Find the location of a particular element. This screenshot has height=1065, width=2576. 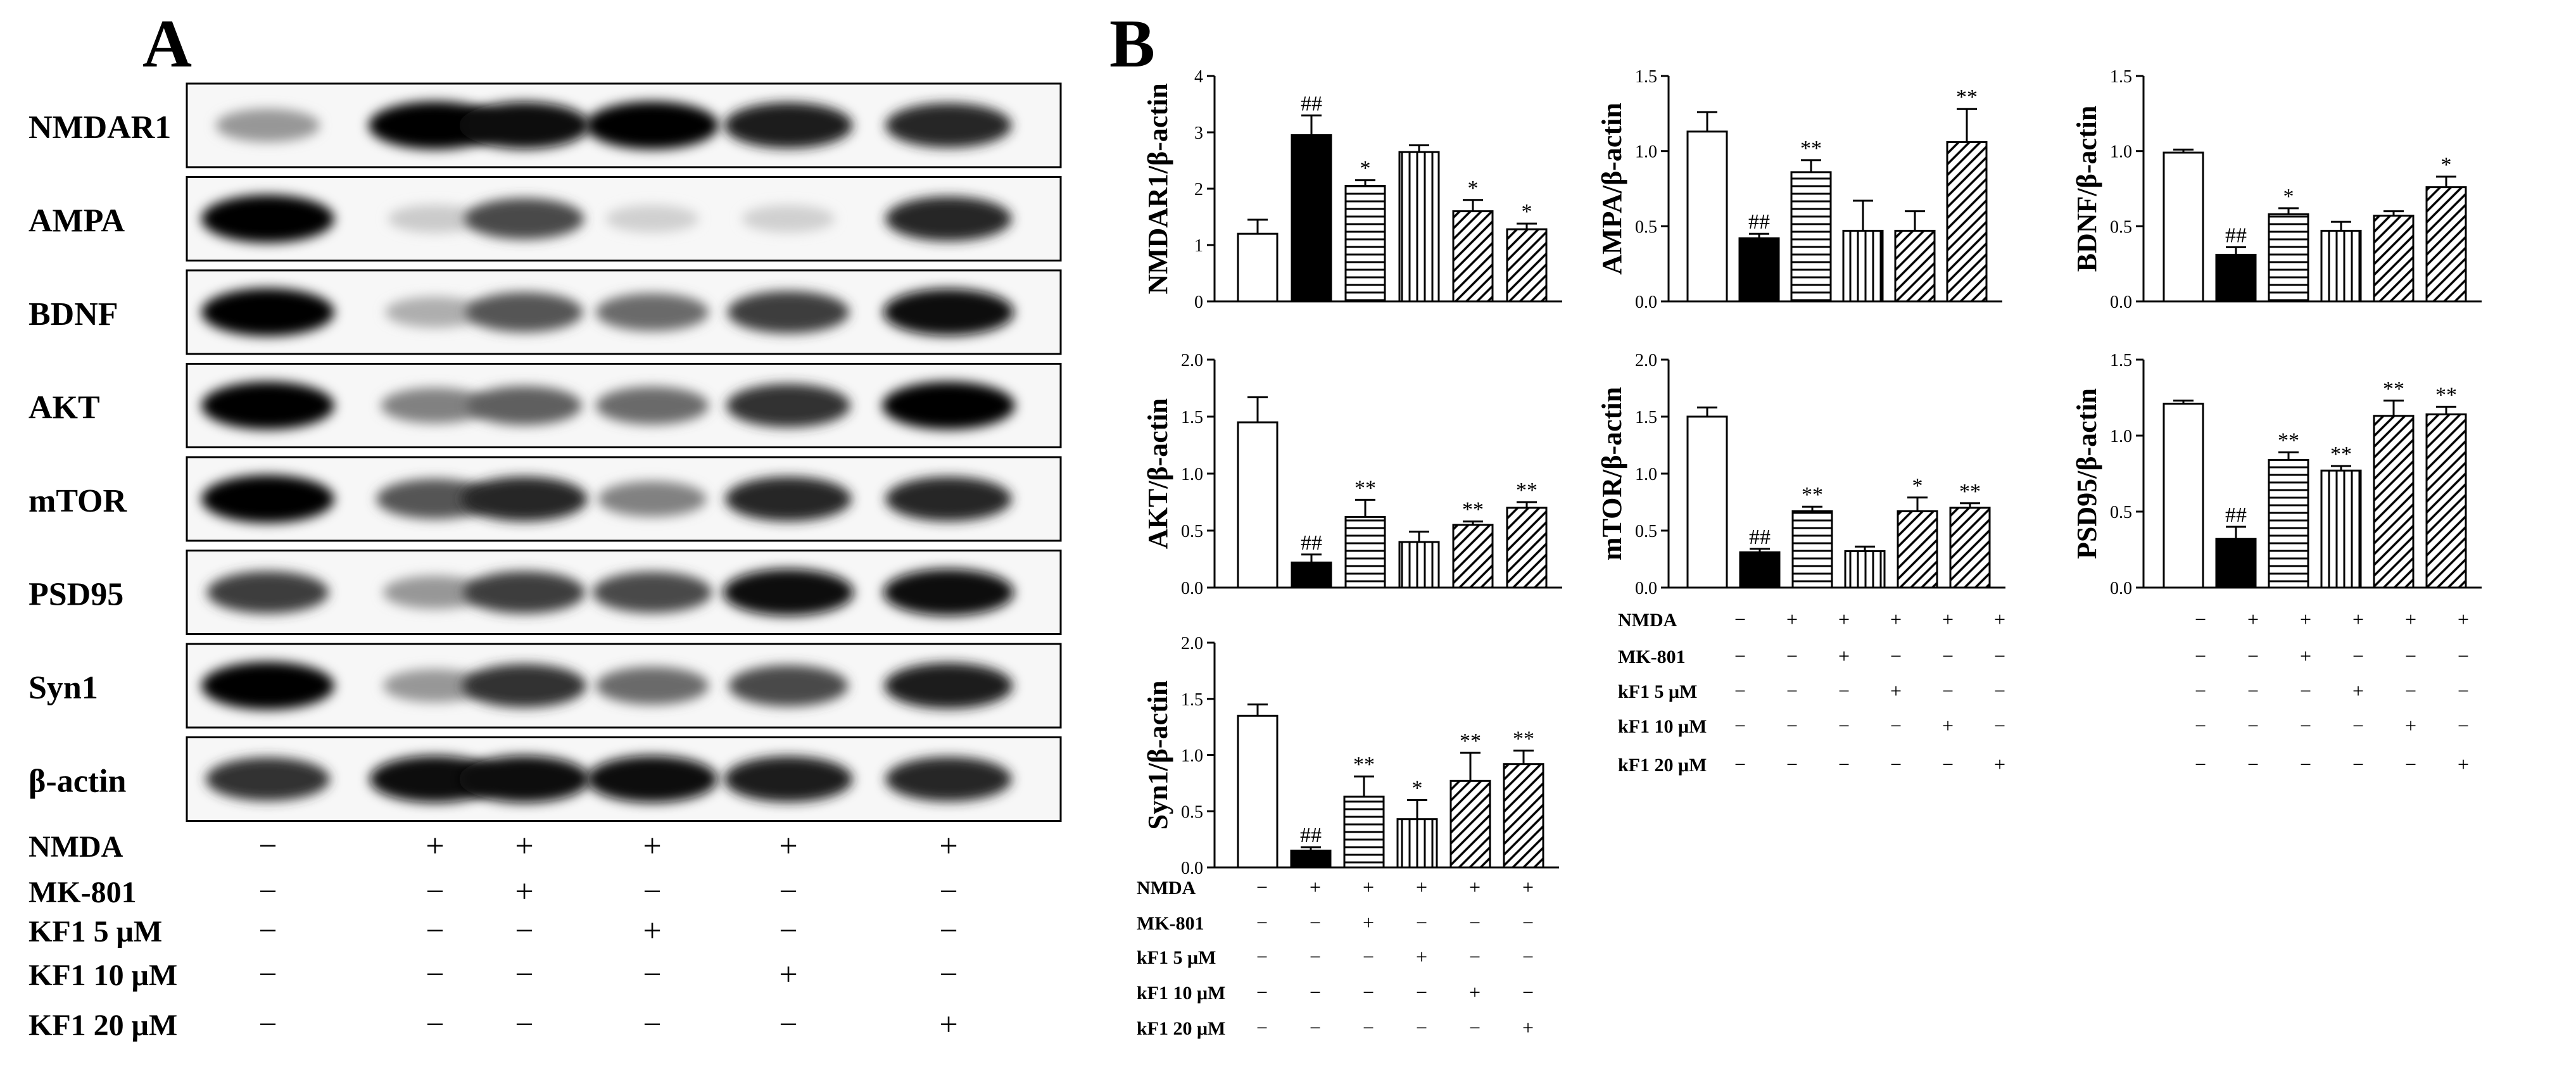

blot-row: mTOR is located at coordinates (545, 499).